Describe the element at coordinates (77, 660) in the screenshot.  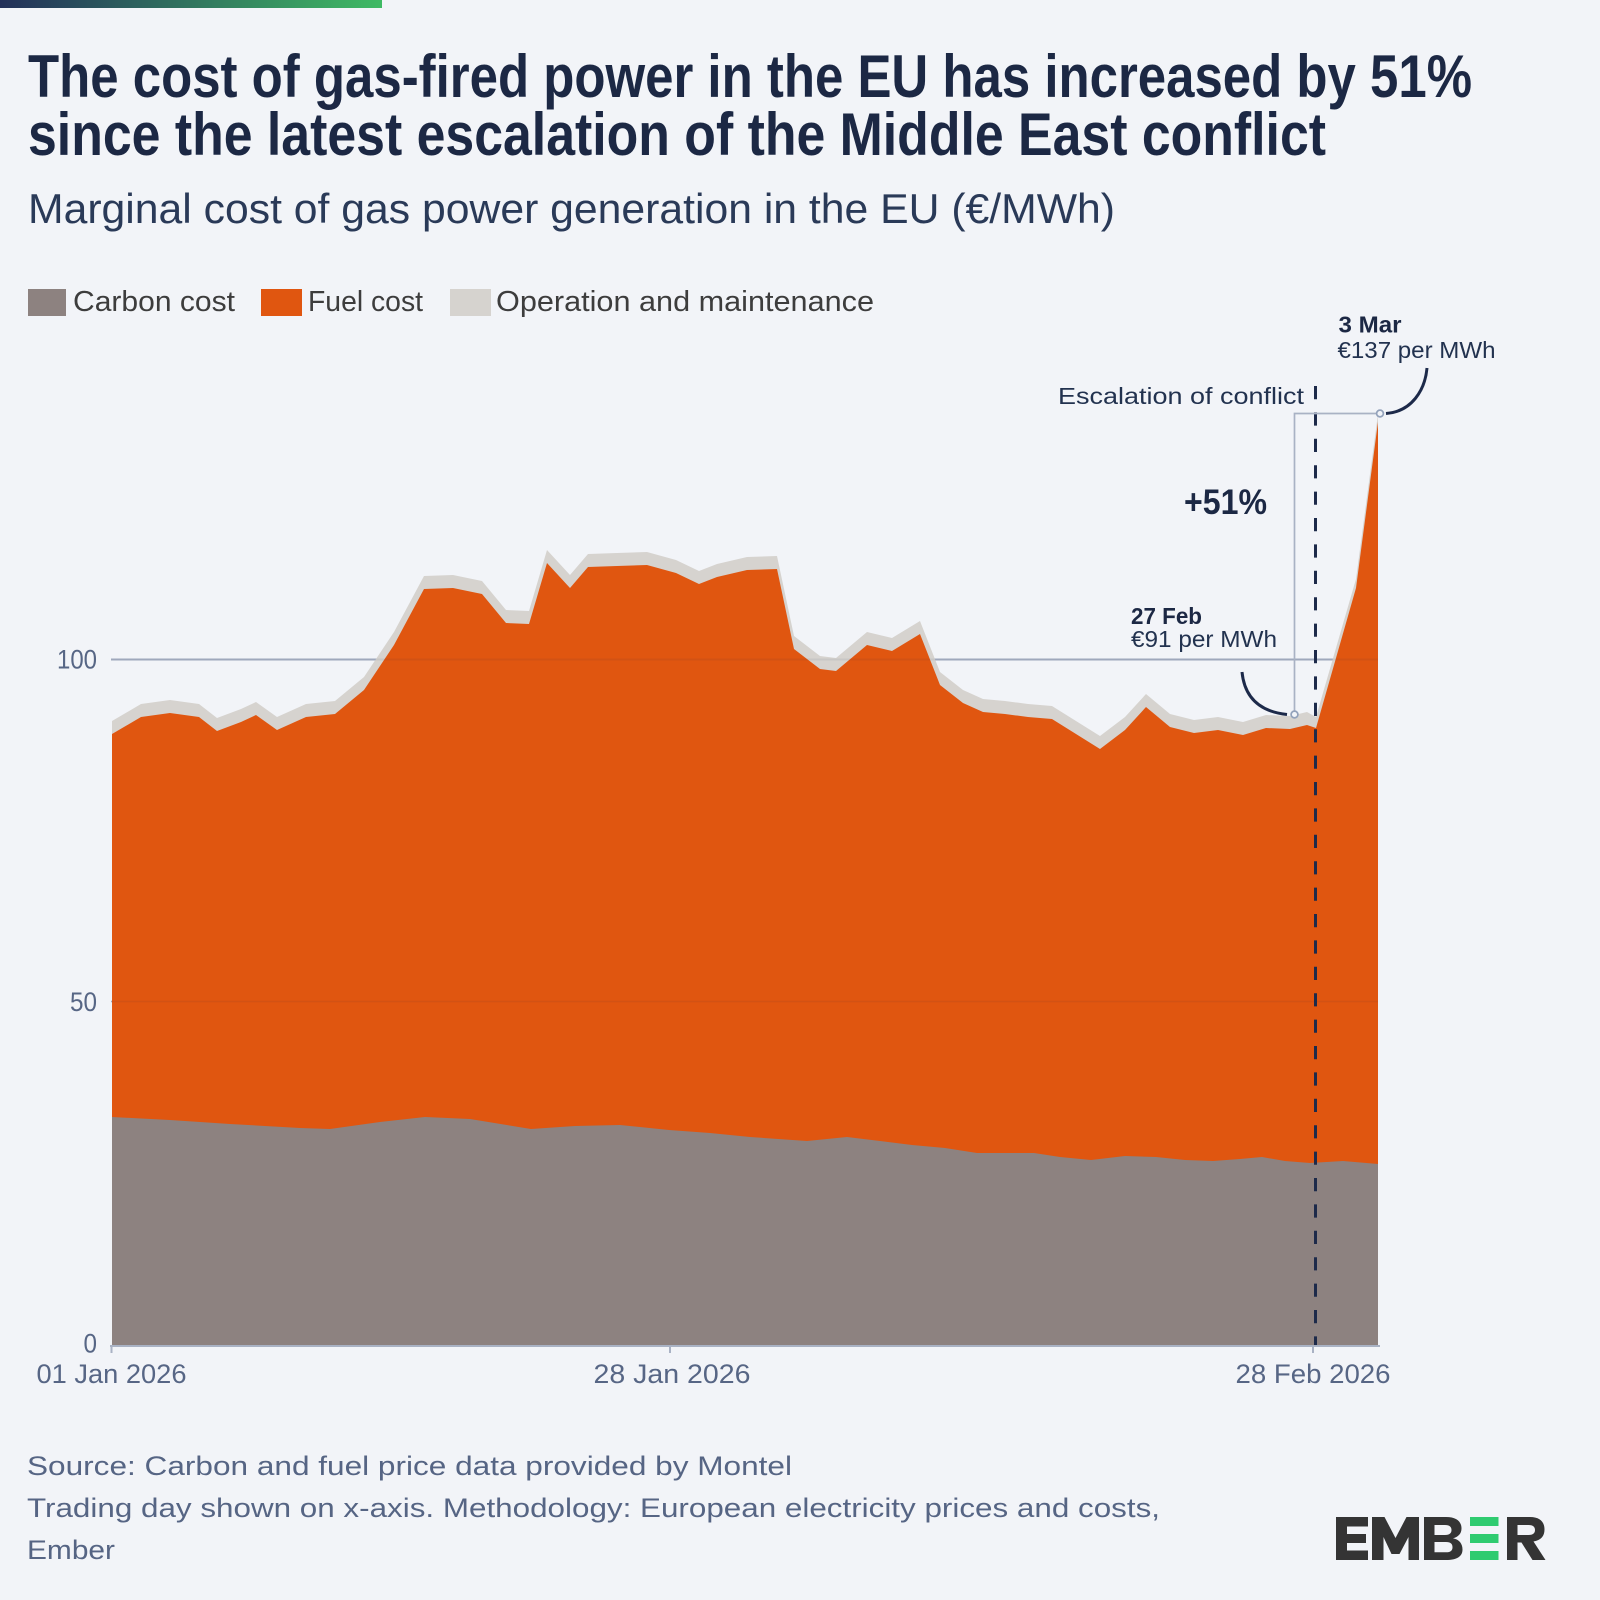
I see `svg-text: 100` at that location.